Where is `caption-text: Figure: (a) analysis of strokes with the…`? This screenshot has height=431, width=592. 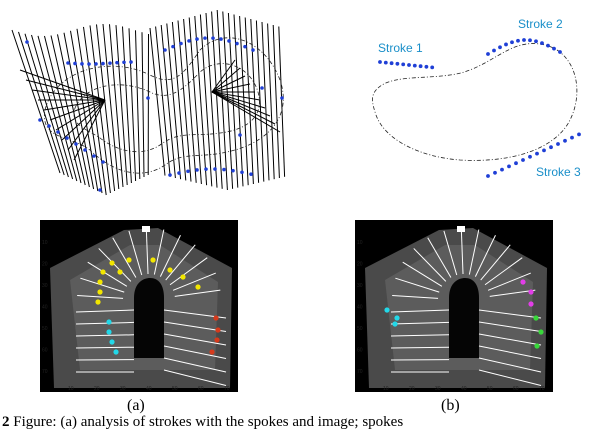 caption-text: Figure: (a) analysis of strokes with the… is located at coordinates (208, 422).